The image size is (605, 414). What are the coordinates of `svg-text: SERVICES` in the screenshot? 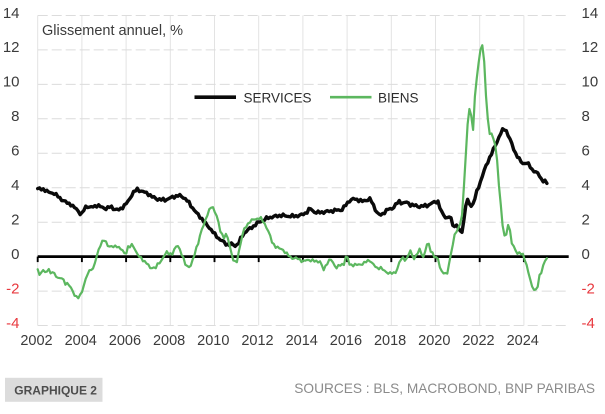 It's located at (278, 98).